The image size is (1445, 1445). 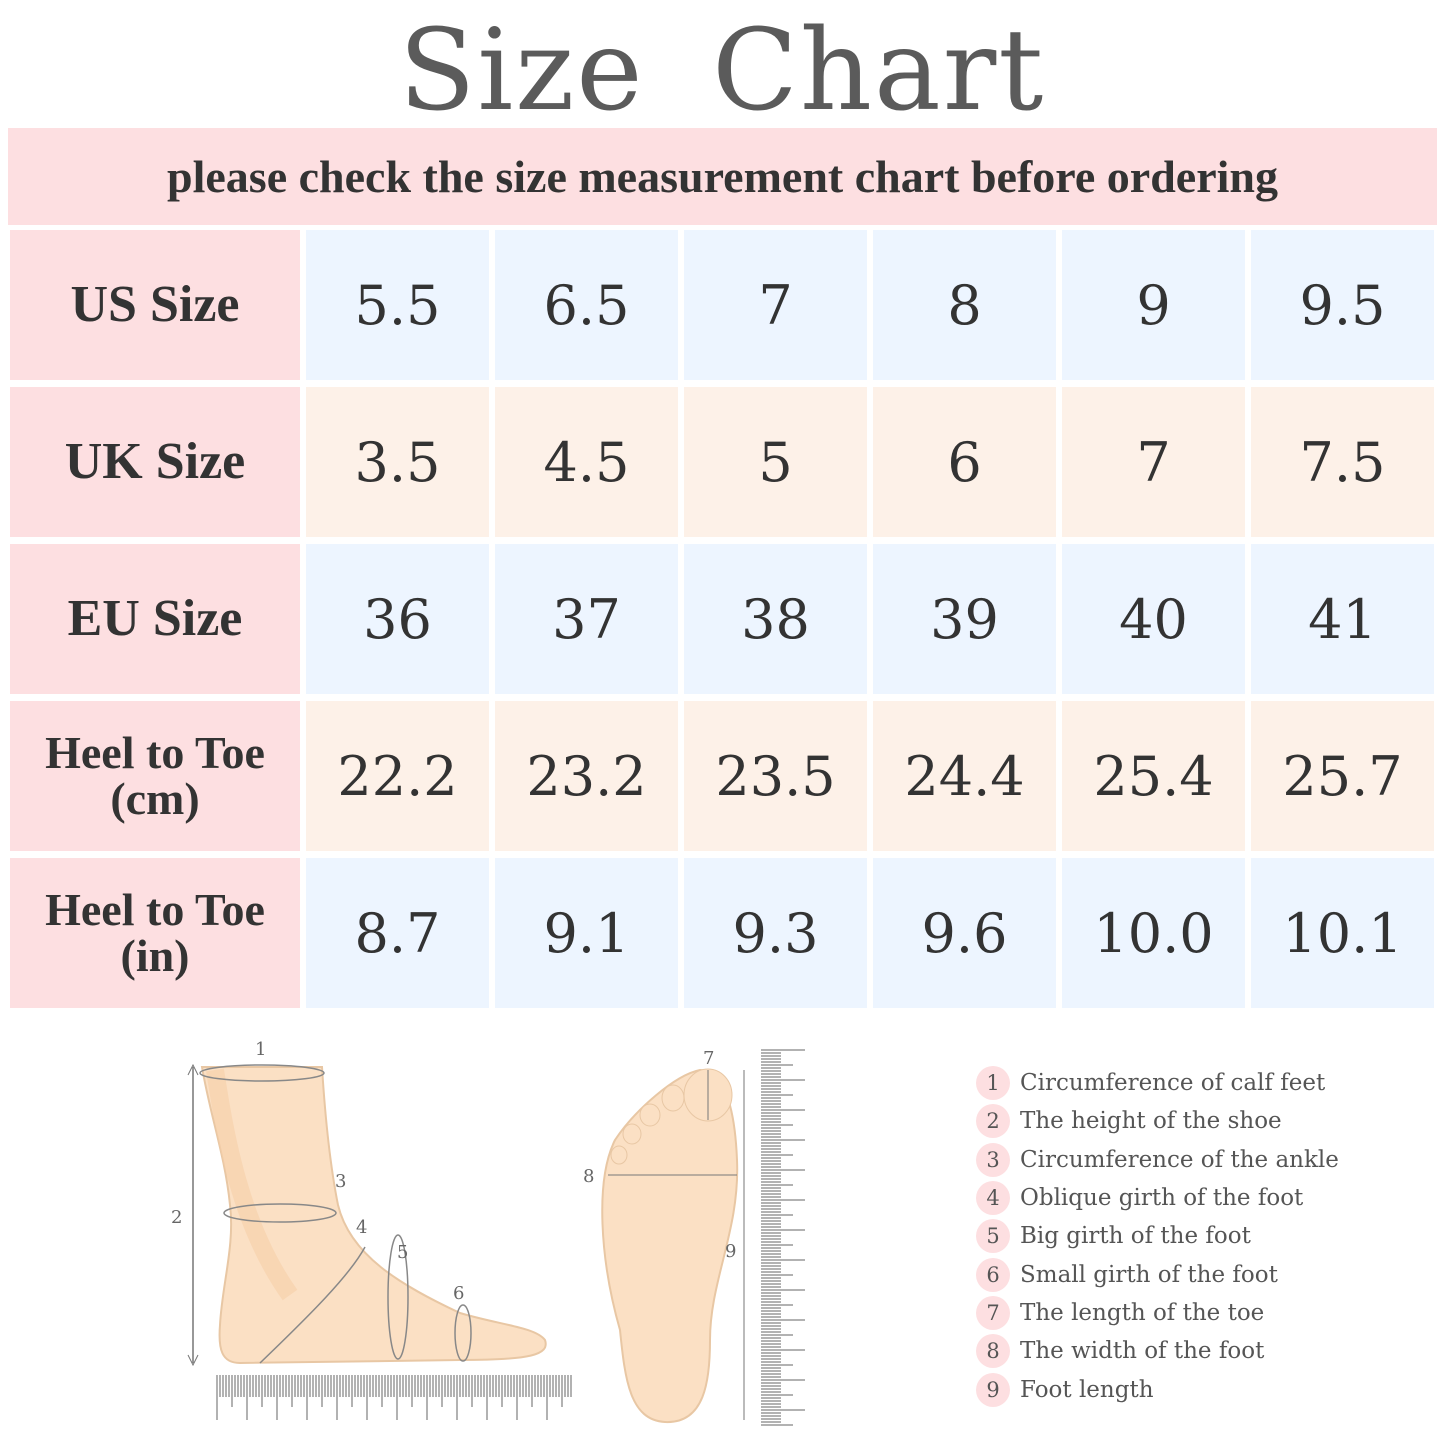 I want to click on diagram-number-1: 1, so click(x=260, y=1049).